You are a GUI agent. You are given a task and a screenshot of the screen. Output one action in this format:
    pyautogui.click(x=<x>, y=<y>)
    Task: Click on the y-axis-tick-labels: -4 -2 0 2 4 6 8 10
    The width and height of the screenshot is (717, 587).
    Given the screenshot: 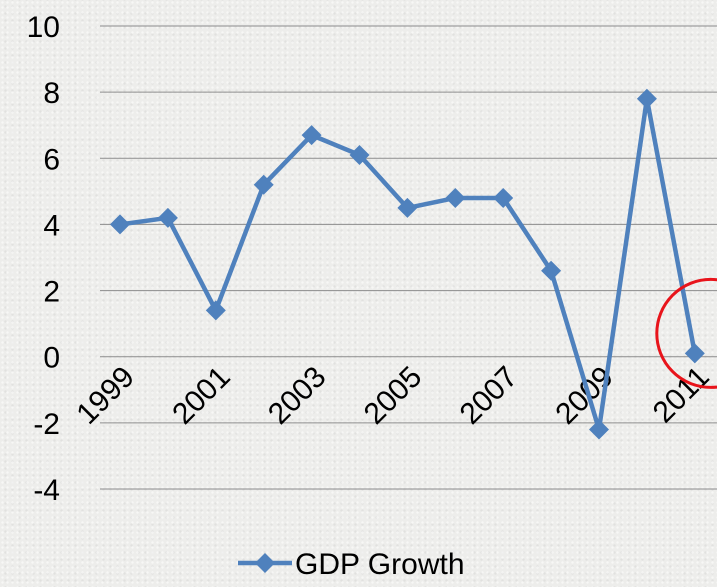 What is the action you would take?
    pyautogui.click(x=43, y=259)
    